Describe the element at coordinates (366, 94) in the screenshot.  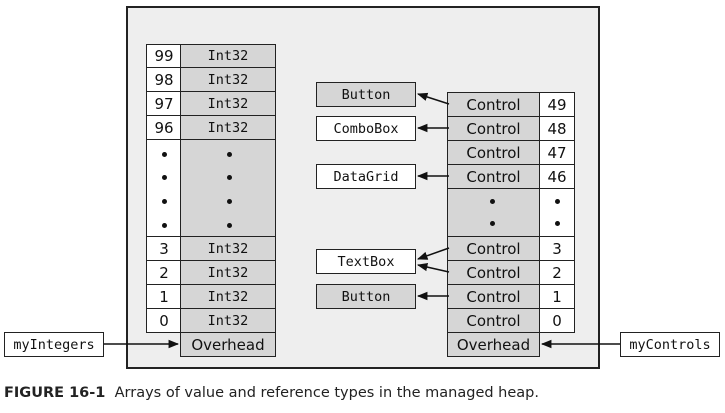
I see `object-button-top: Button` at that location.